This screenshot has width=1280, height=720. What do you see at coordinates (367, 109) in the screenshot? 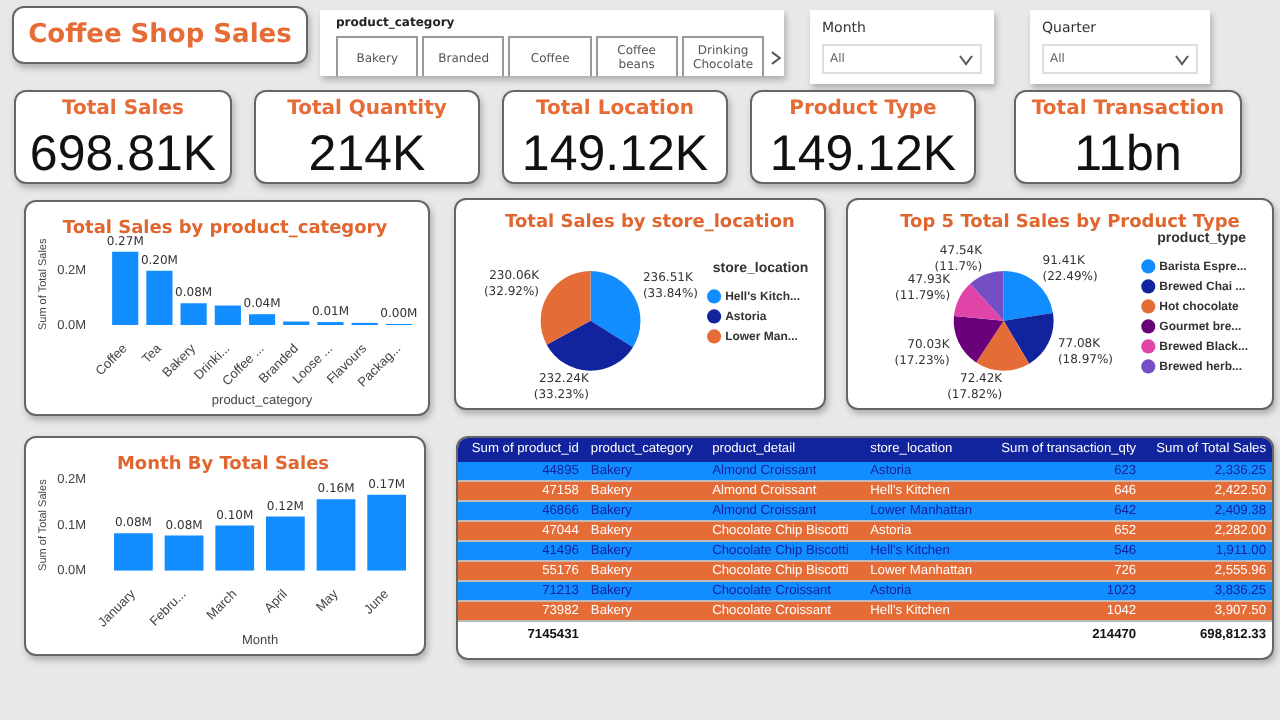
I see `text: Total Quantity` at bounding box center [367, 109].